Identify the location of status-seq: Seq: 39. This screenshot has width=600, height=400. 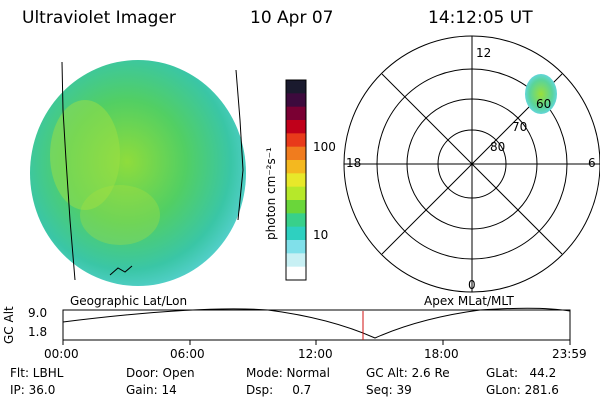
(389, 390).